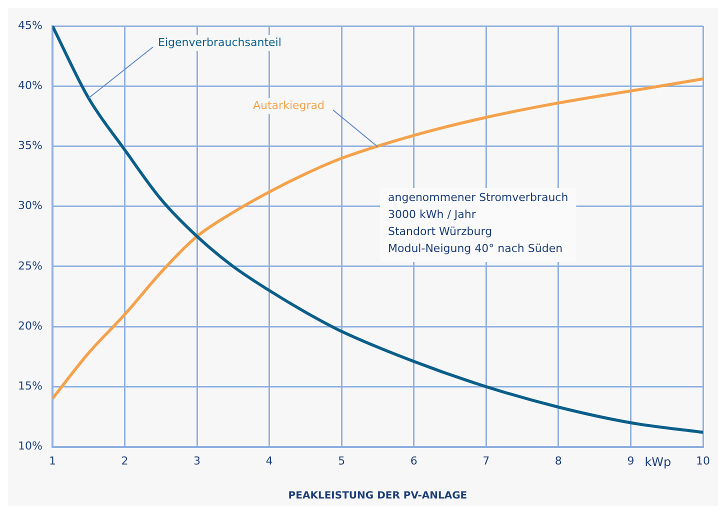 Image resolution: width=726 pixels, height=514 pixels. What do you see at coordinates (124, 461) in the screenshot?
I see `x-tick-label: 2` at bounding box center [124, 461].